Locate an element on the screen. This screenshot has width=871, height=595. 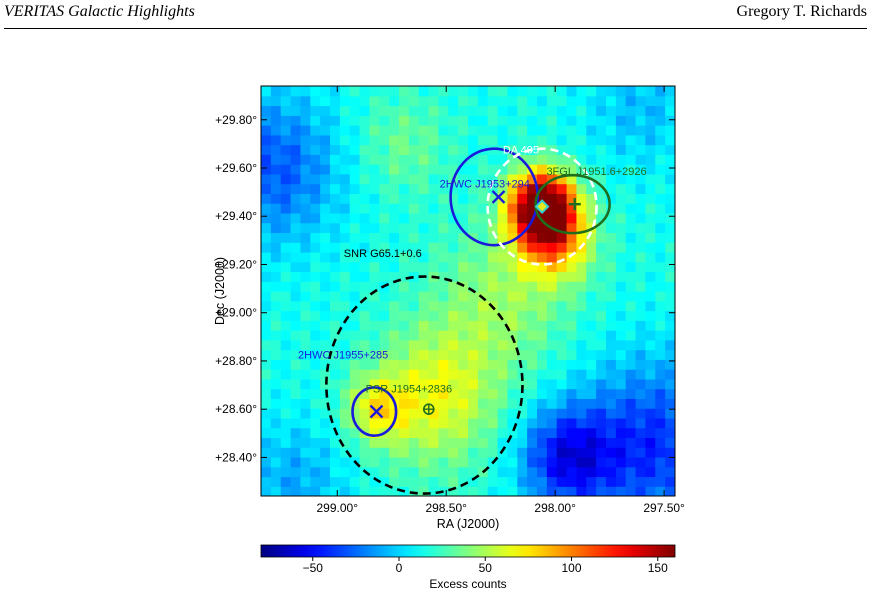
source-label: 2HWC J1955+285 is located at coordinates (343, 356).